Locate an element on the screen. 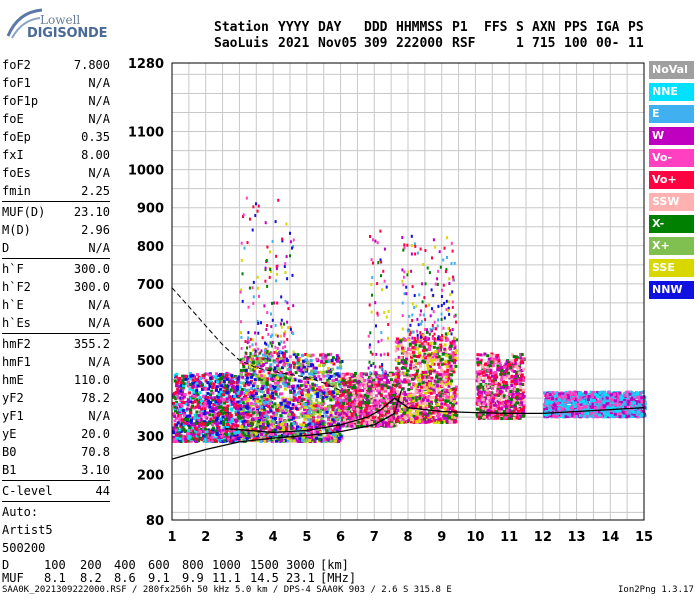 Image resolution: width=700 pixels, height=600 pixels. legend-entry-sse: SSE is located at coordinates (671, 268).